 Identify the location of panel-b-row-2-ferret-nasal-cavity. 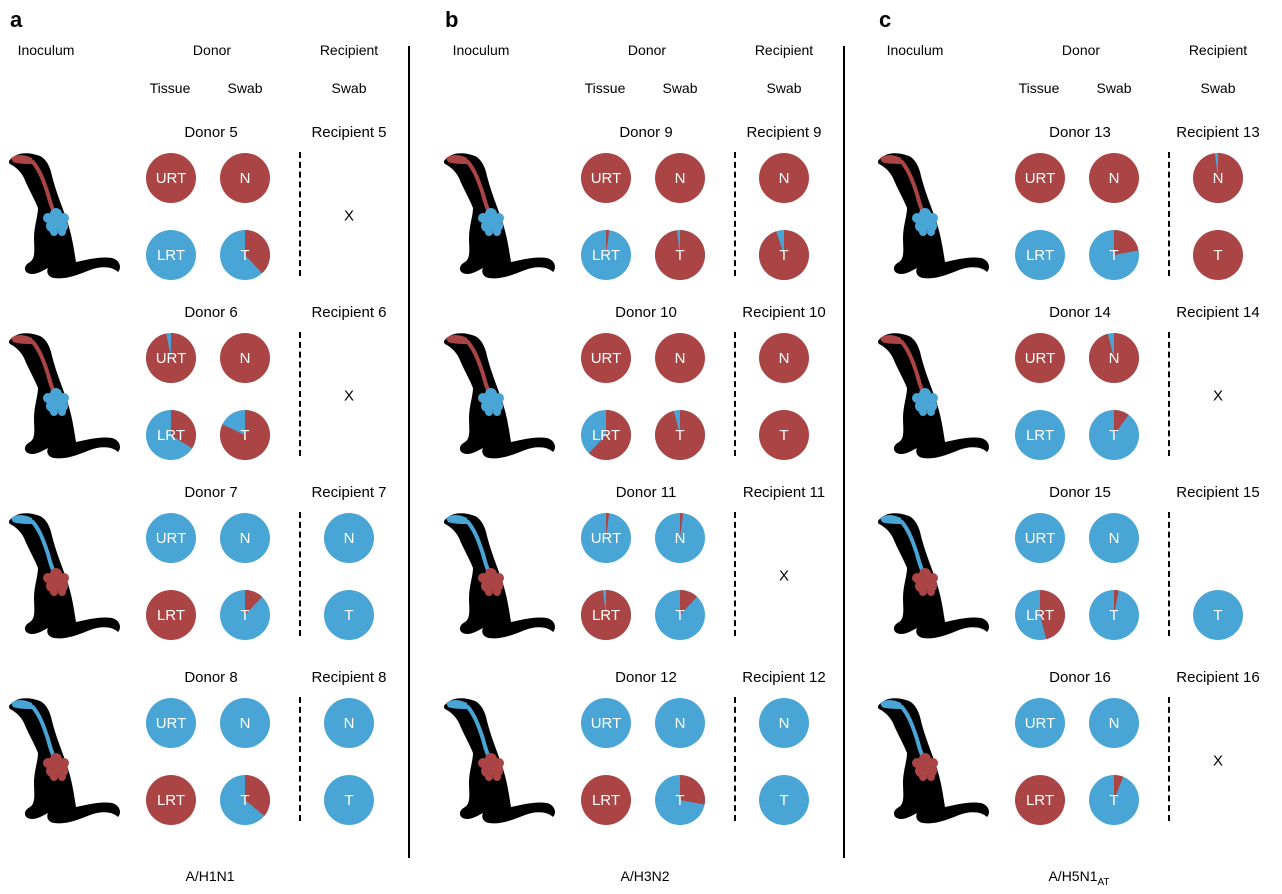
(457, 339).